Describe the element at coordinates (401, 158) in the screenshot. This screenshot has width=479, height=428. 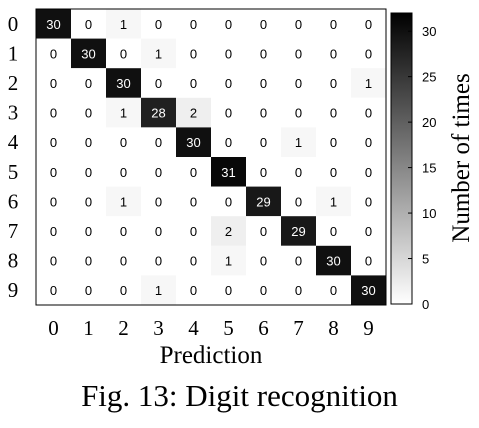
I see `colorbar` at that location.